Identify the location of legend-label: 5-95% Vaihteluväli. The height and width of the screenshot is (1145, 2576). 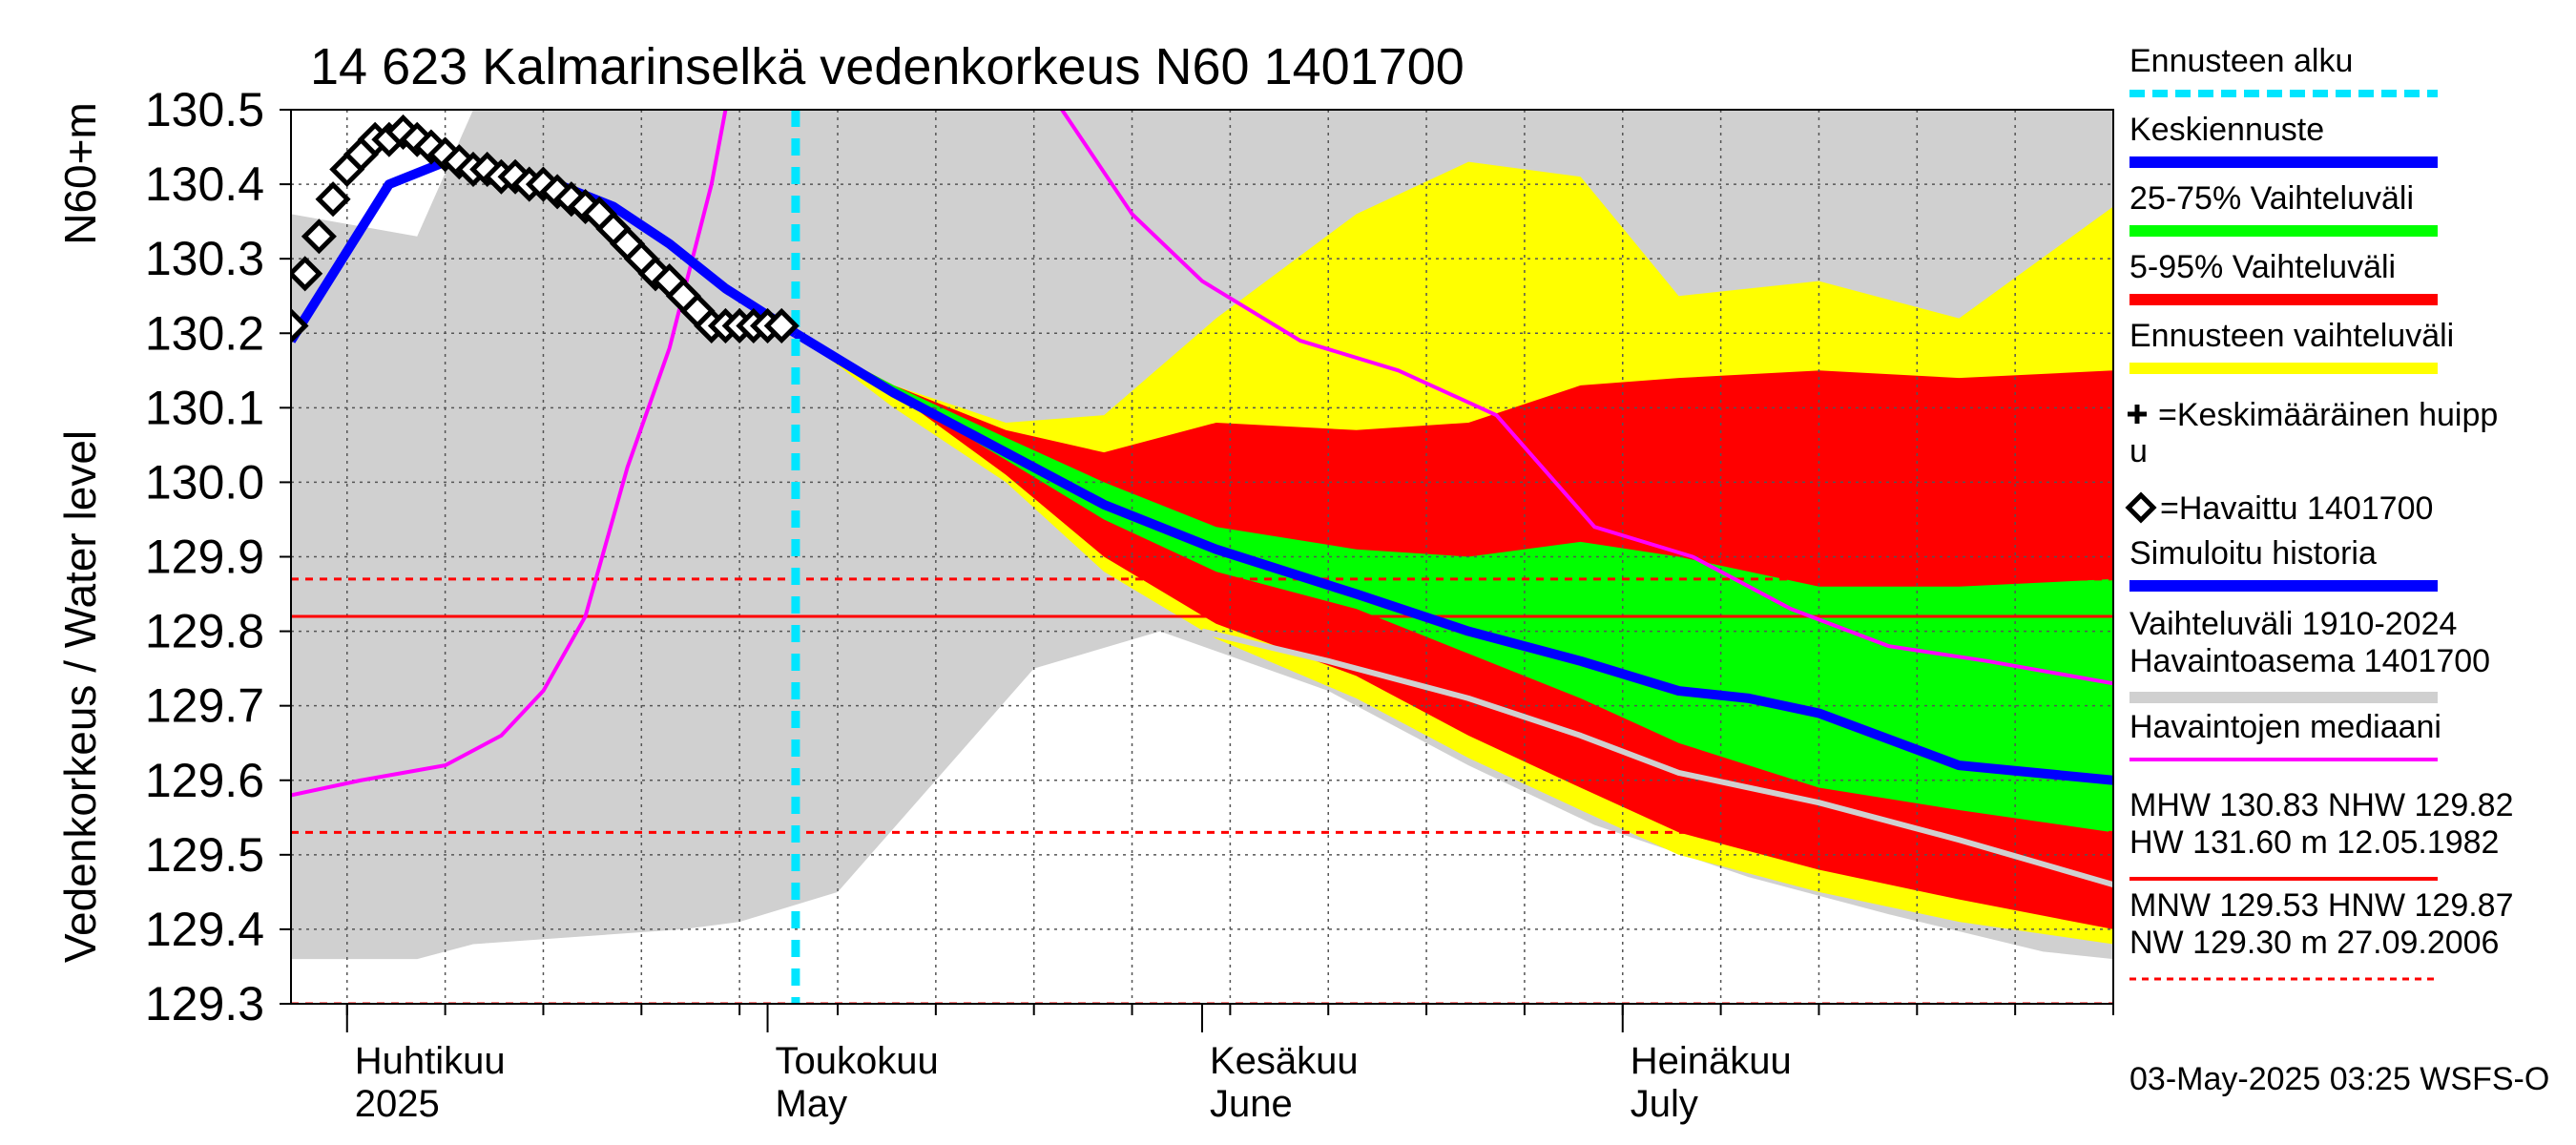
(2262, 267).